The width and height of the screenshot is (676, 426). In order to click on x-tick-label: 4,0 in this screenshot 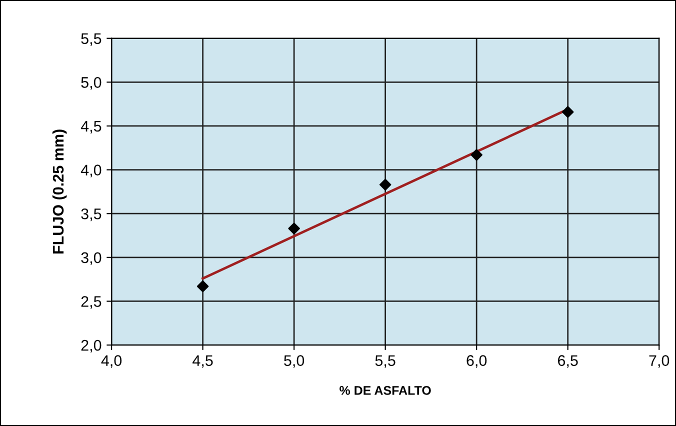, I will do `click(111, 361)`.